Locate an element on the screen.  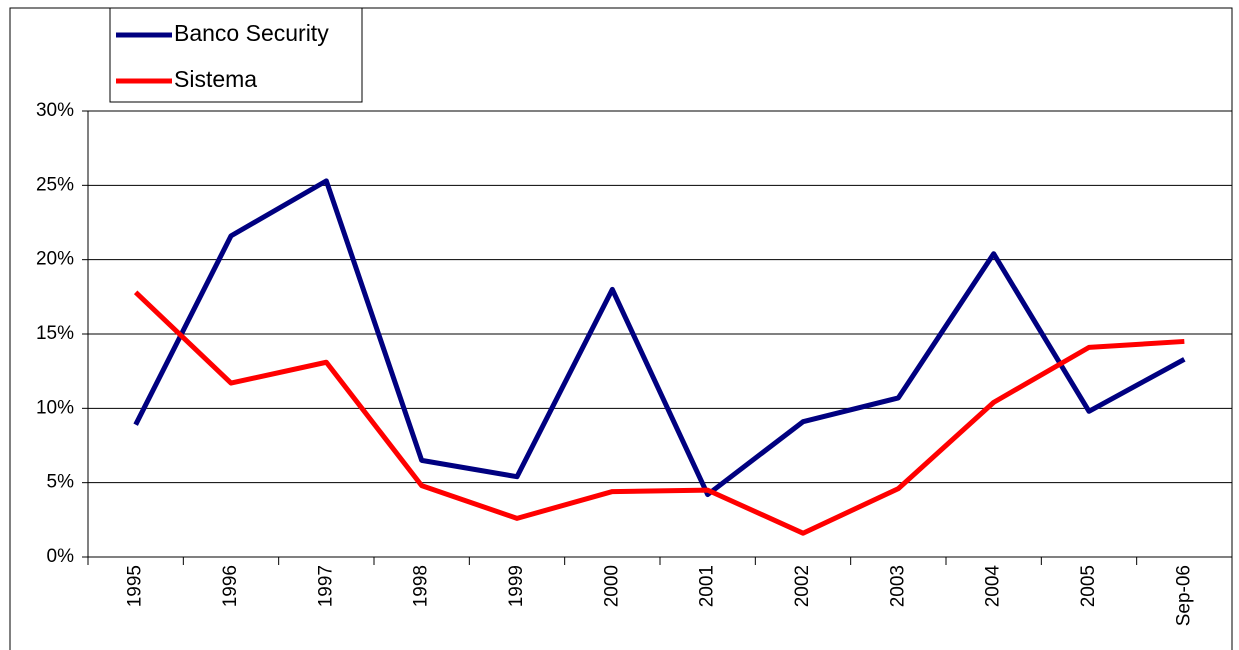
legend-box is located at coordinates (236, 55).